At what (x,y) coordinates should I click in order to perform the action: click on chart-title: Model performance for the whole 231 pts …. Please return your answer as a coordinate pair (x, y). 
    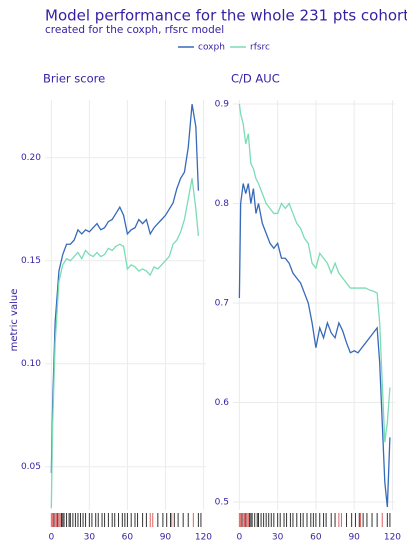
    Looking at the image, I should click on (226, 16).